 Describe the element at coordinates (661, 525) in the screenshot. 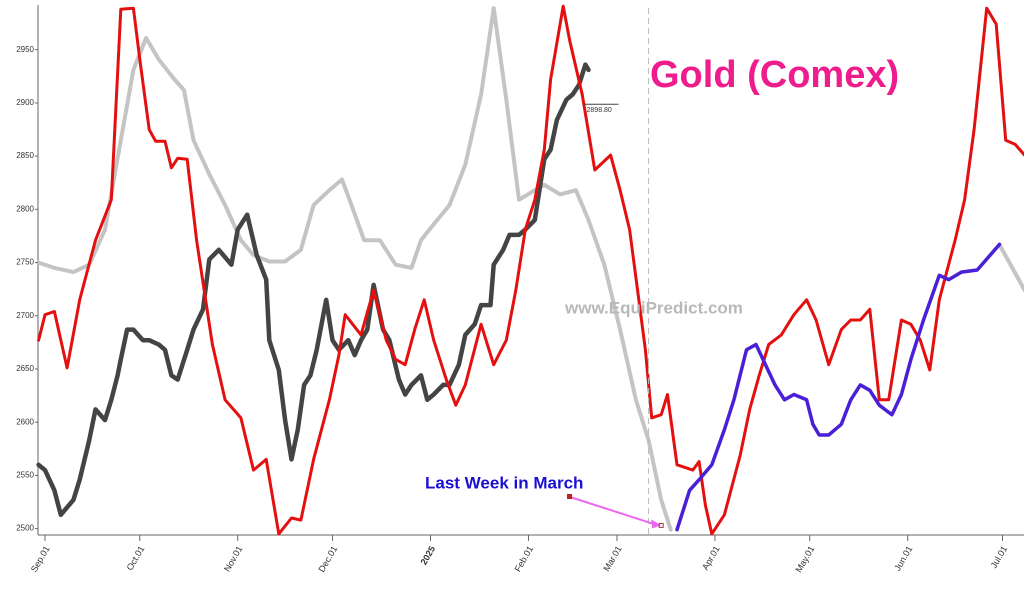

I see `arrow-end` at that location.